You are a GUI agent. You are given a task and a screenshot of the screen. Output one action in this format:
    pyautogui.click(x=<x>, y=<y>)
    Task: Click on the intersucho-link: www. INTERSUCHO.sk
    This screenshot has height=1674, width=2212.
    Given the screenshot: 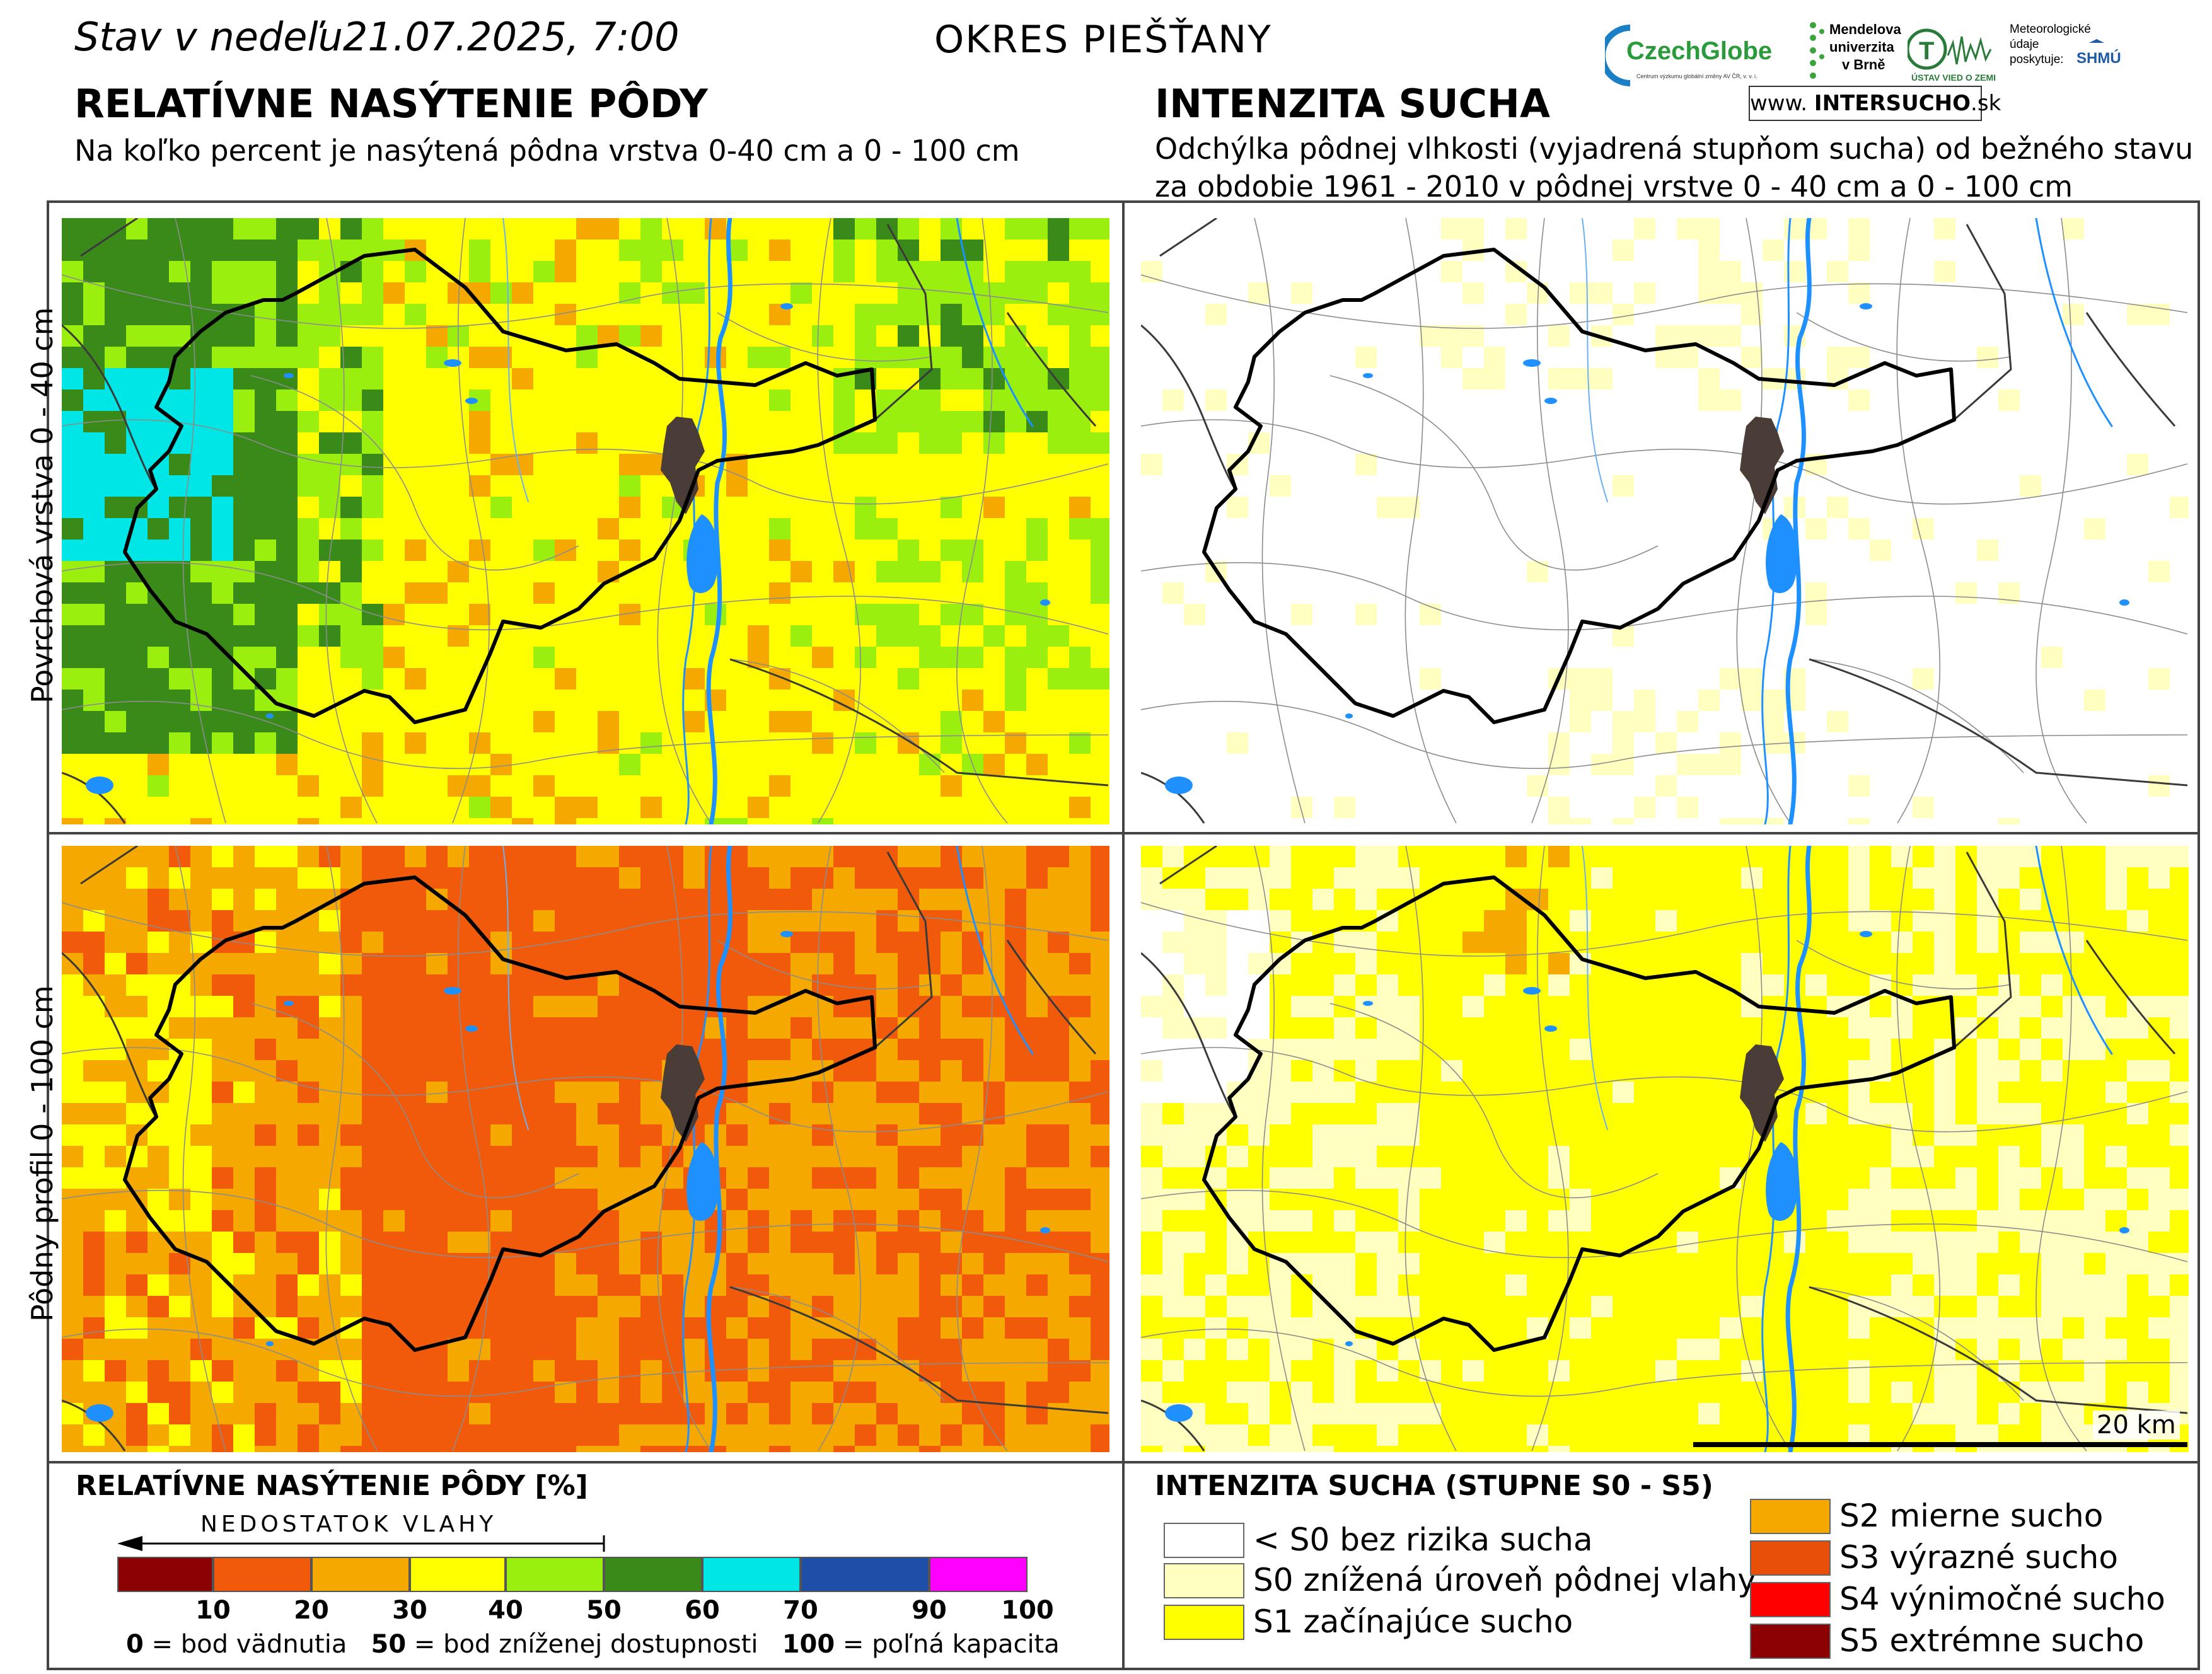 What is the action you would take?
    pyautogui.click(x=1875, y=103)
    